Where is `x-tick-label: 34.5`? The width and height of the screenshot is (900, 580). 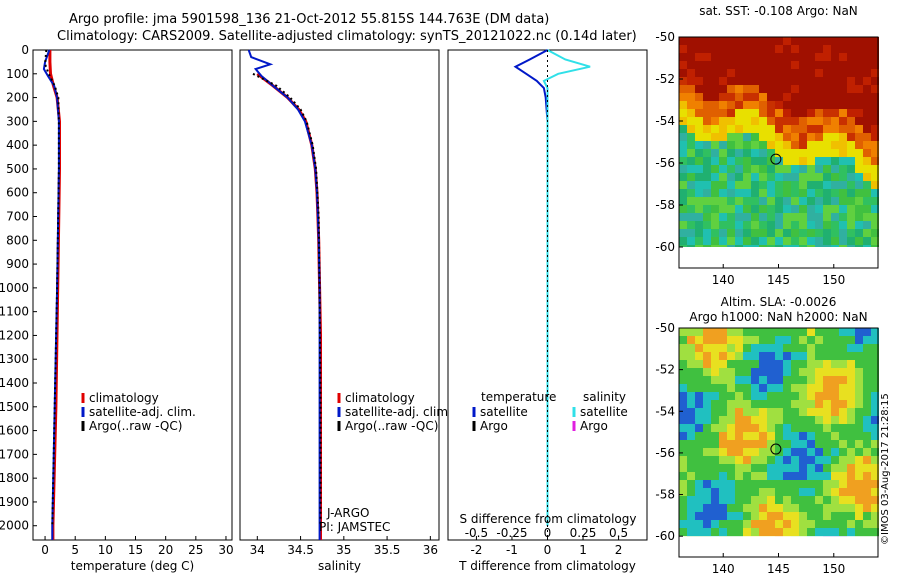 x-tick-label: 34.5 is located at coordinates (300, 550).